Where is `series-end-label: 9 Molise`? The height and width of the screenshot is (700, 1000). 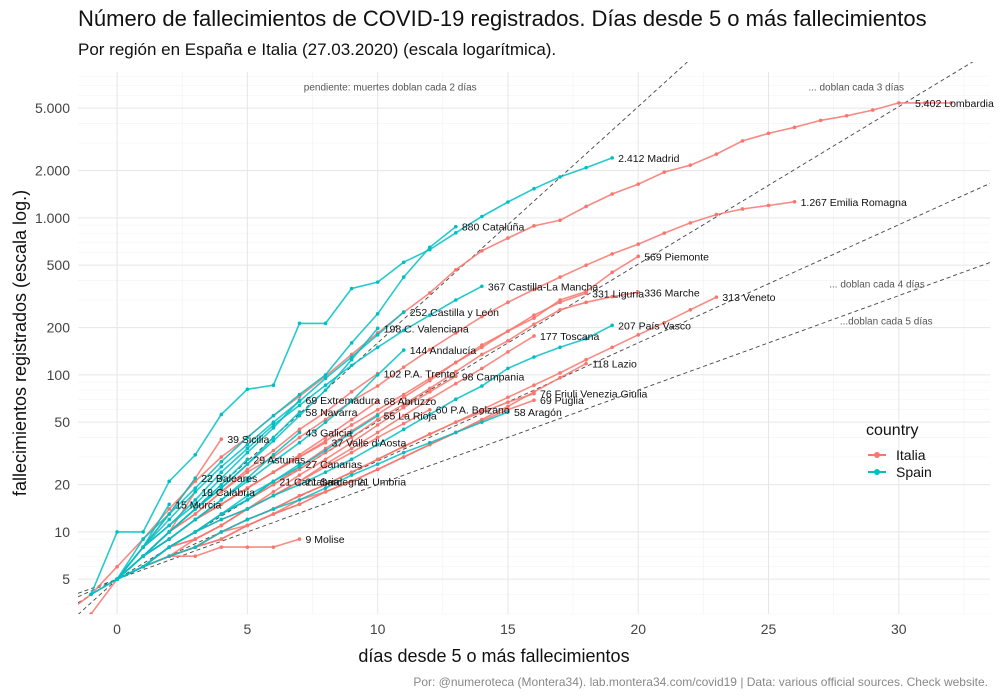
series-end-label: 9 Molise is located at coordinates (324, 540).